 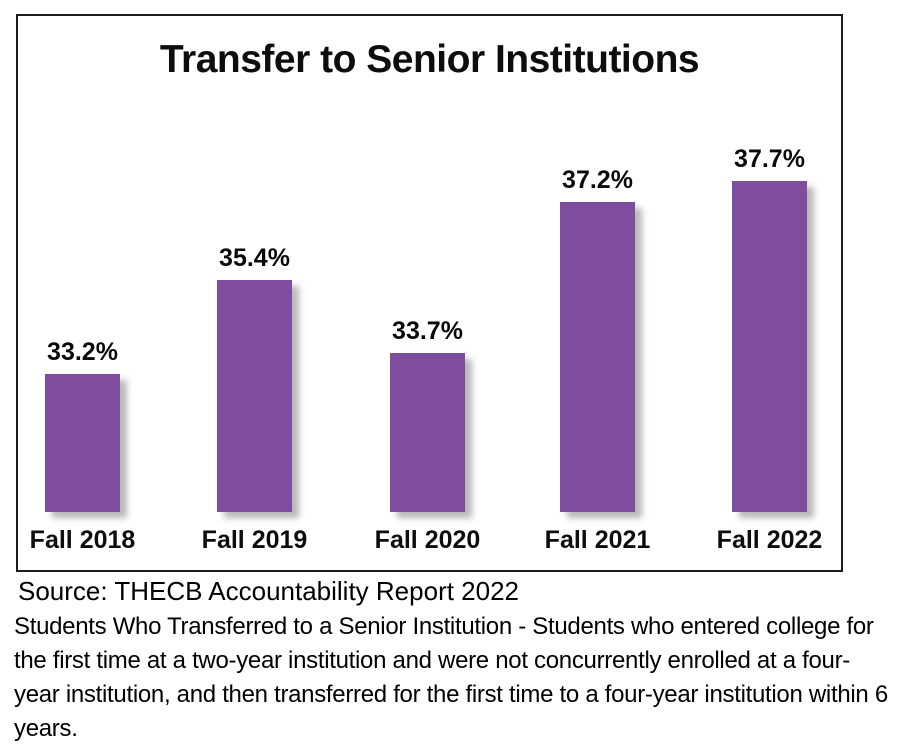 I want to click on bar-group-fall-2019: 35.4% Fall 2019, so click(x=255, y=398).